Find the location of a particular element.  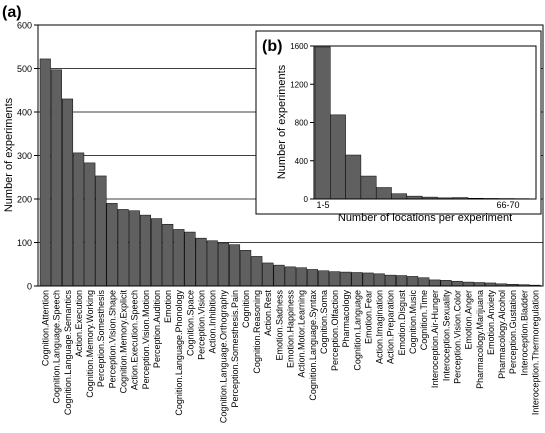

panel-a-x-tick-label: Perception.Somesthesis is located at coordinates (101, 339).